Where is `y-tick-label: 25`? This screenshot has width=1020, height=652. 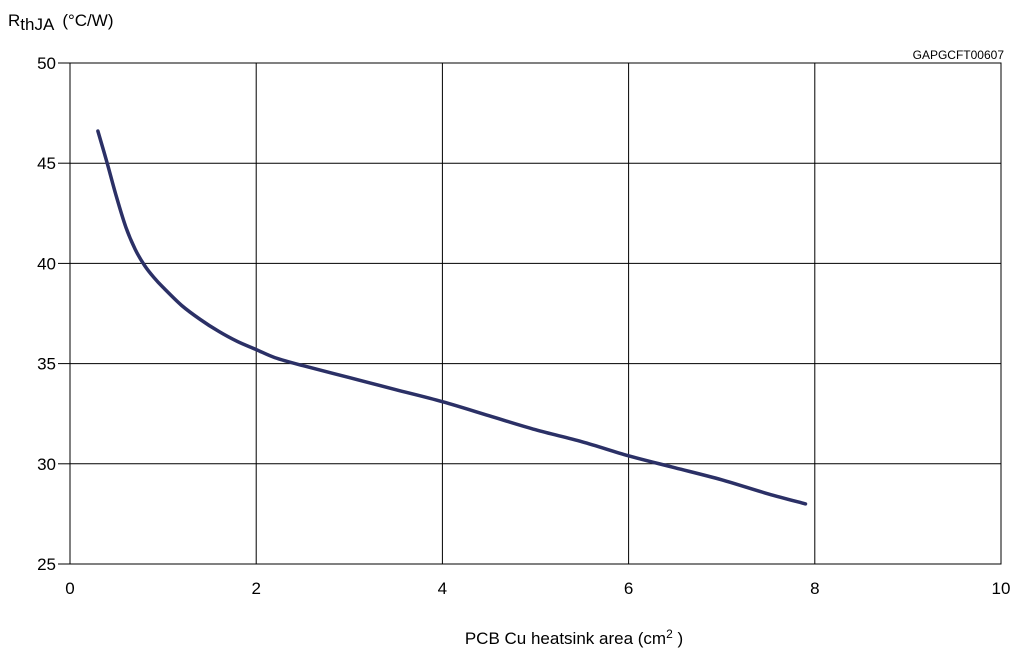 y-tick-label: 25 is located at coordinates (46, 564).